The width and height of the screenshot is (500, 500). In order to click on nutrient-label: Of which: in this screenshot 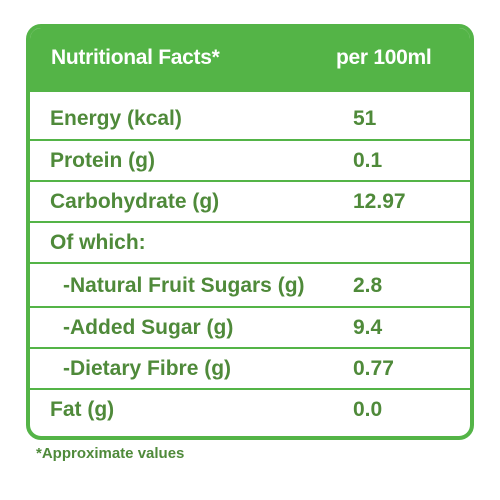, I will do `click(98, 242)`.